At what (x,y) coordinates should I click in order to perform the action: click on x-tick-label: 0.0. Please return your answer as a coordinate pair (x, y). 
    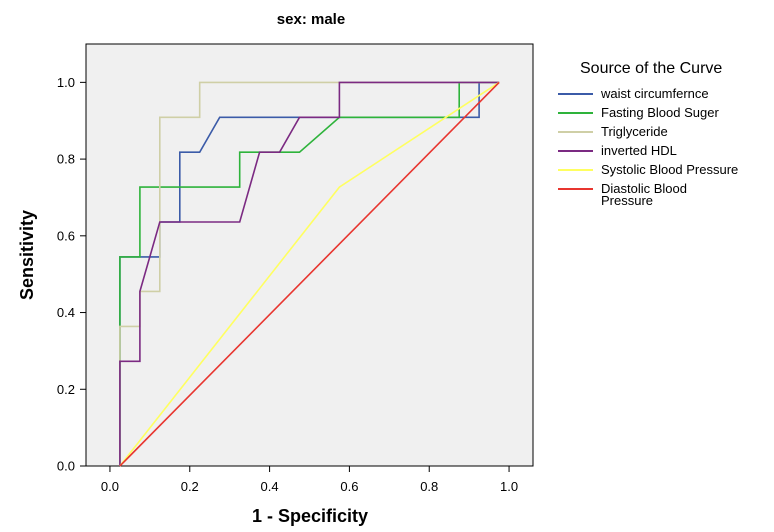
    Looking at the image, I should click on (110, 486).